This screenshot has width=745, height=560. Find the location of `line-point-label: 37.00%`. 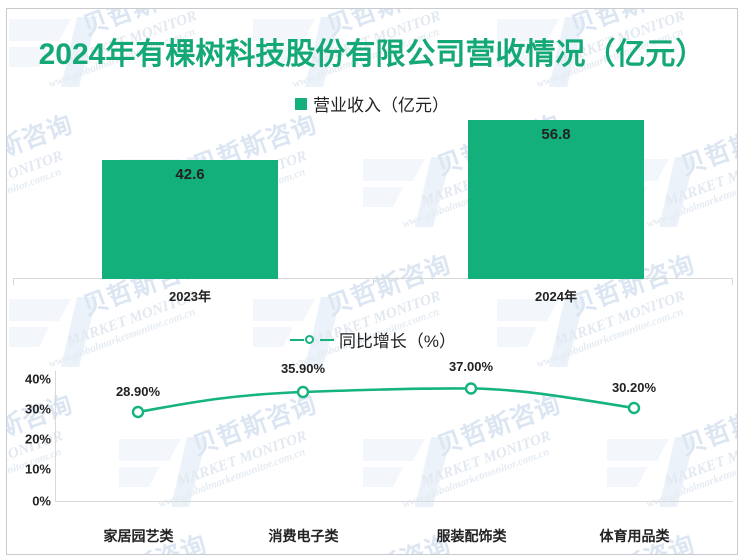

line-point-label: 37.00% is located at coordinates (471, 366).